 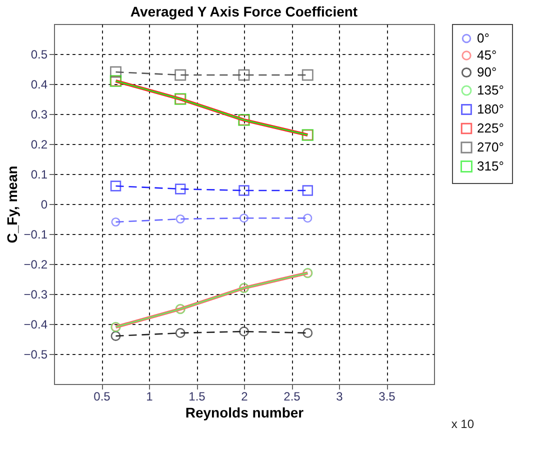 What do you see at coordinates (39, 115) in the screenshot?
I see `y-tick-label: 0.3` at bounding box center [39, 115].